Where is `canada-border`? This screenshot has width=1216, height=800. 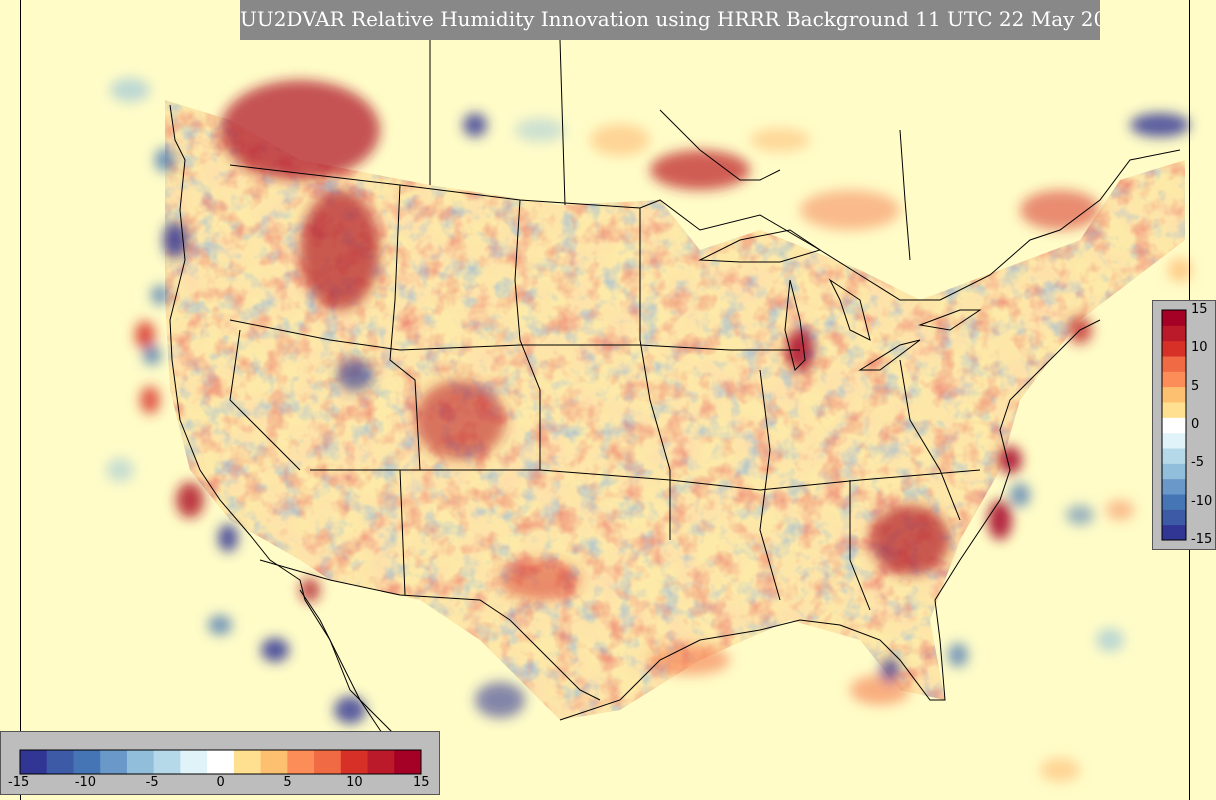
canada-border is located at coordinates (705, 225).